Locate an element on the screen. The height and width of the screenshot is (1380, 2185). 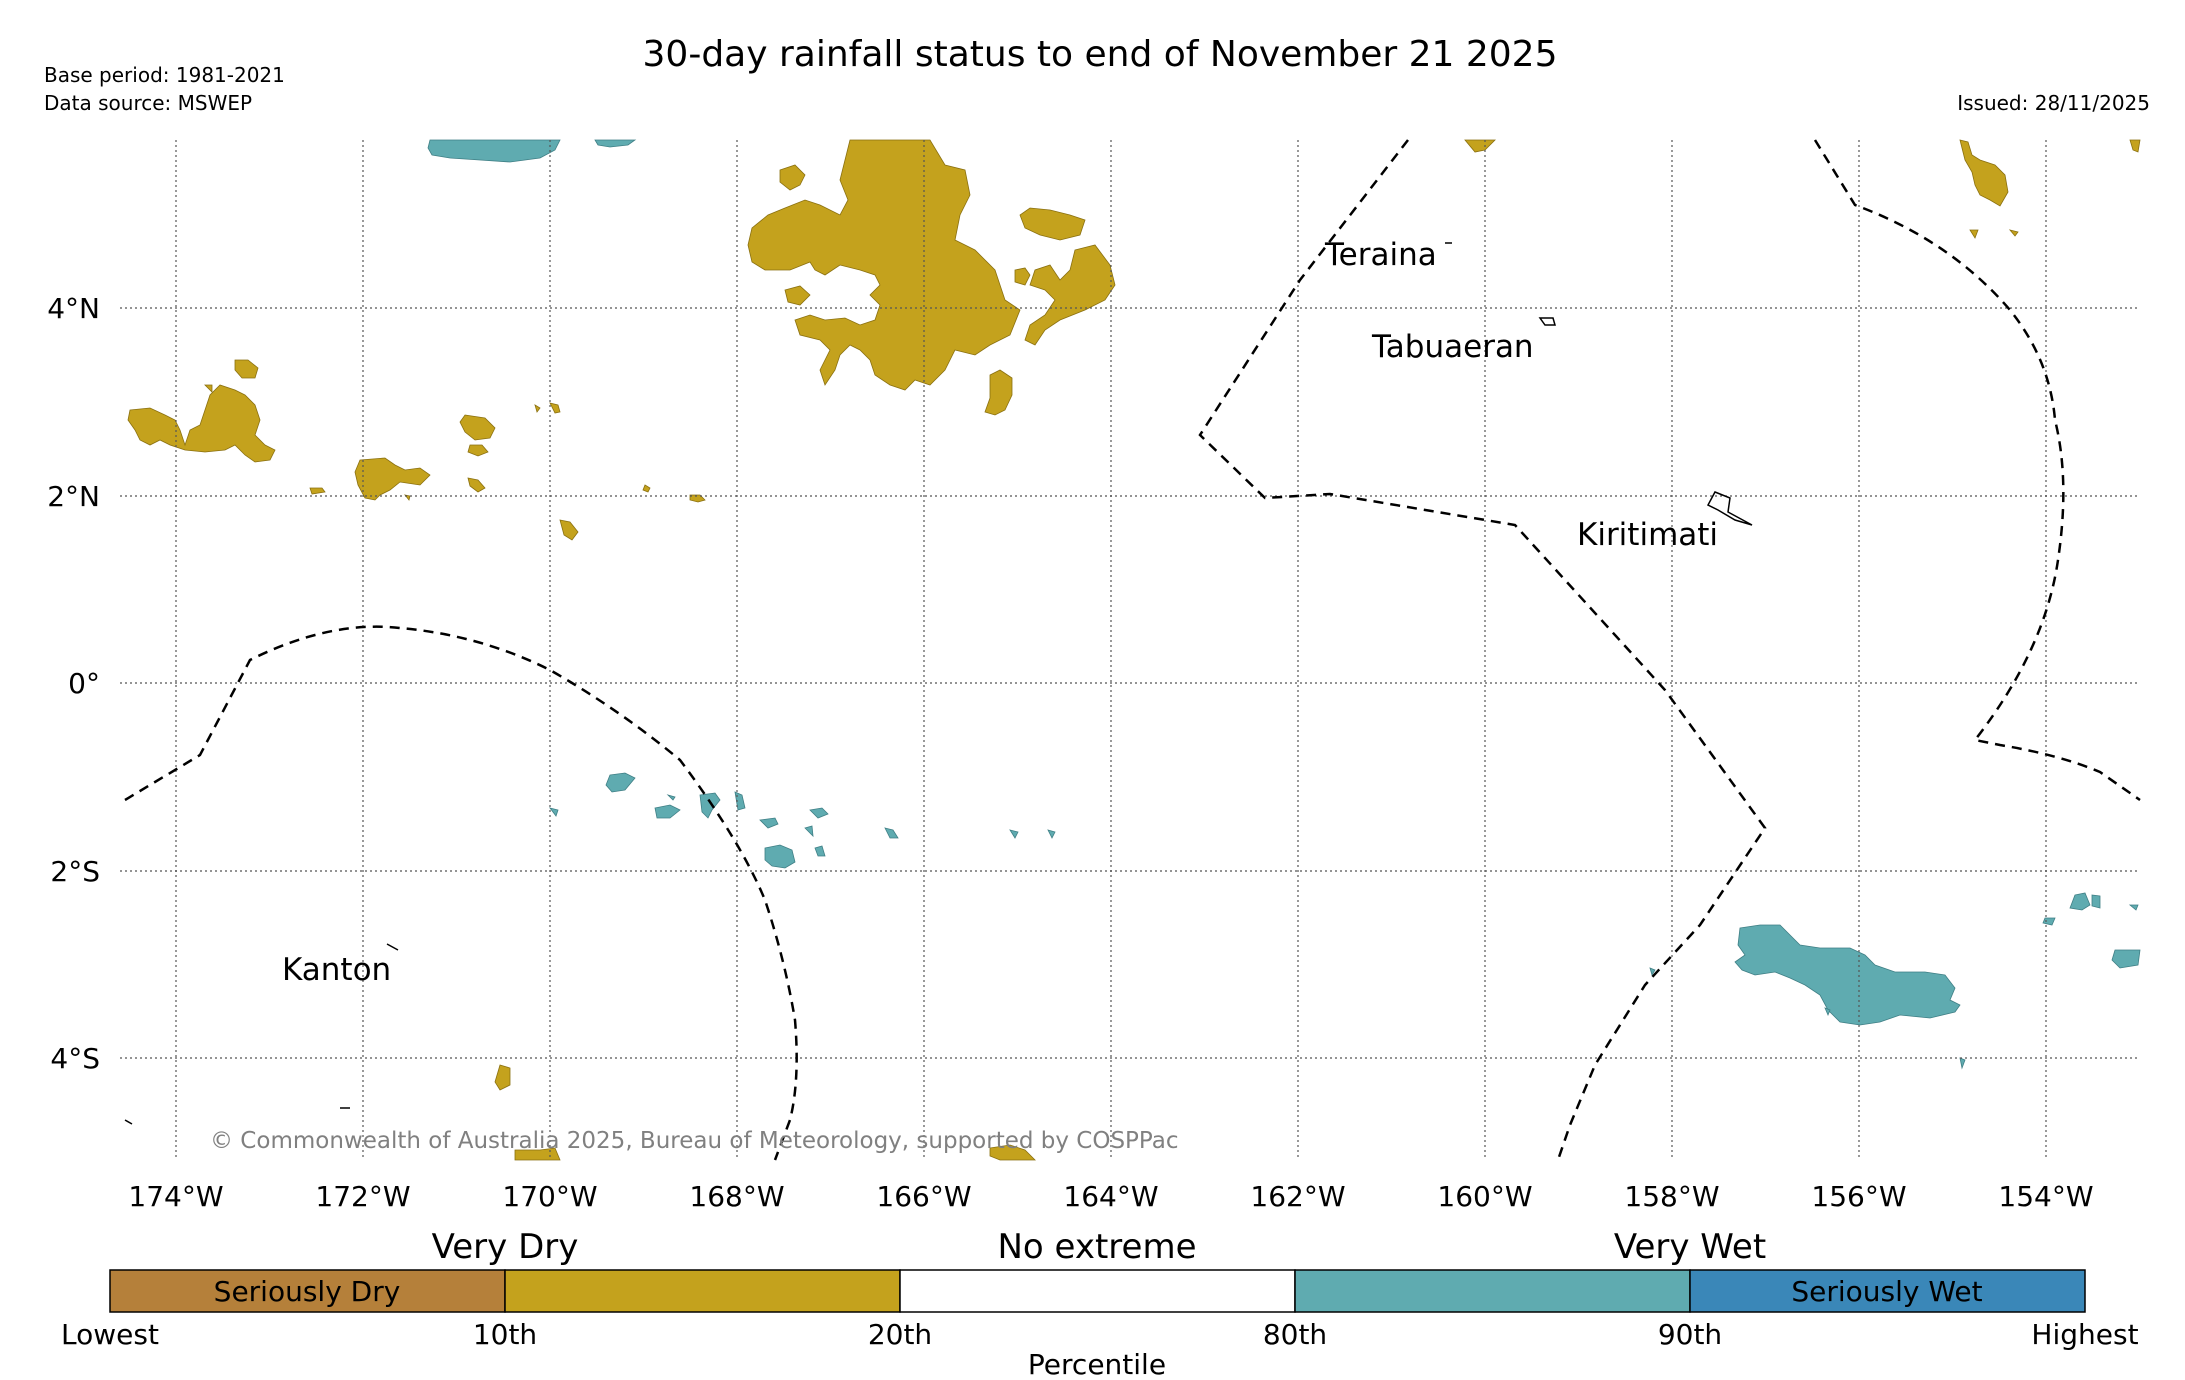
lon-label-164w: 164°W is located at coordinates (1110, 1196).